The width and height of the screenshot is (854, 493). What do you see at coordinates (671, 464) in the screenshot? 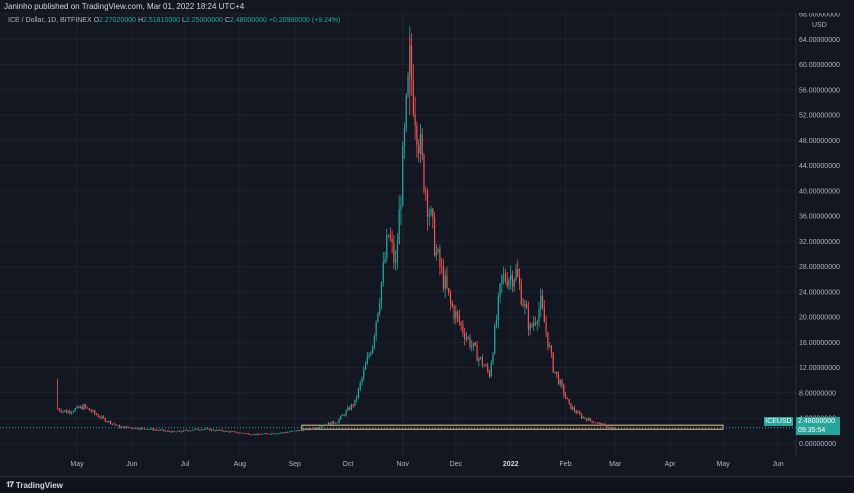
I see `x-tick-label: Apr` at bounding box center [671, 464].